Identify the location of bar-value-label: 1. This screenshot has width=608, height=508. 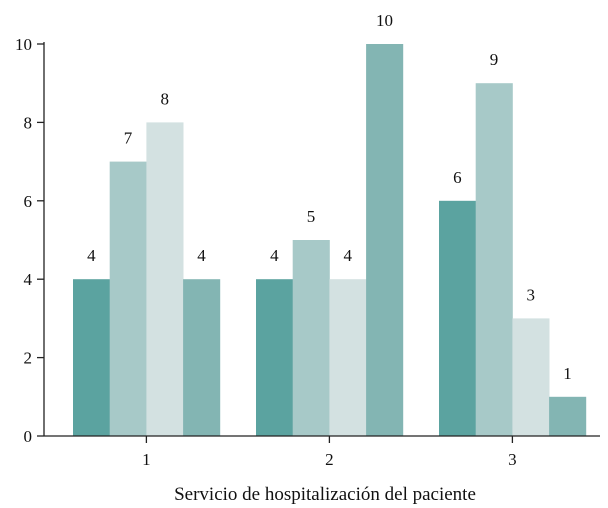
(567, 373).